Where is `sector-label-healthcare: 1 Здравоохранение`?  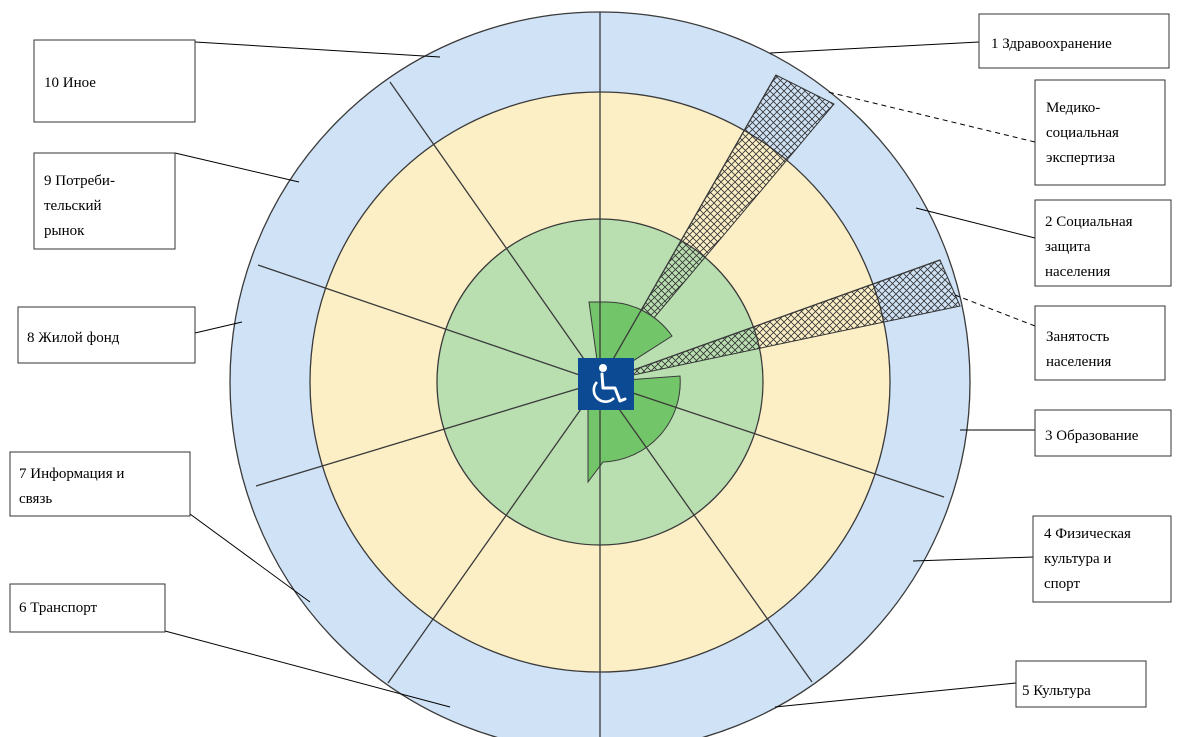
sector-label-healthcare: 1 Здравоохранение is located at coordinates (1074, 41).